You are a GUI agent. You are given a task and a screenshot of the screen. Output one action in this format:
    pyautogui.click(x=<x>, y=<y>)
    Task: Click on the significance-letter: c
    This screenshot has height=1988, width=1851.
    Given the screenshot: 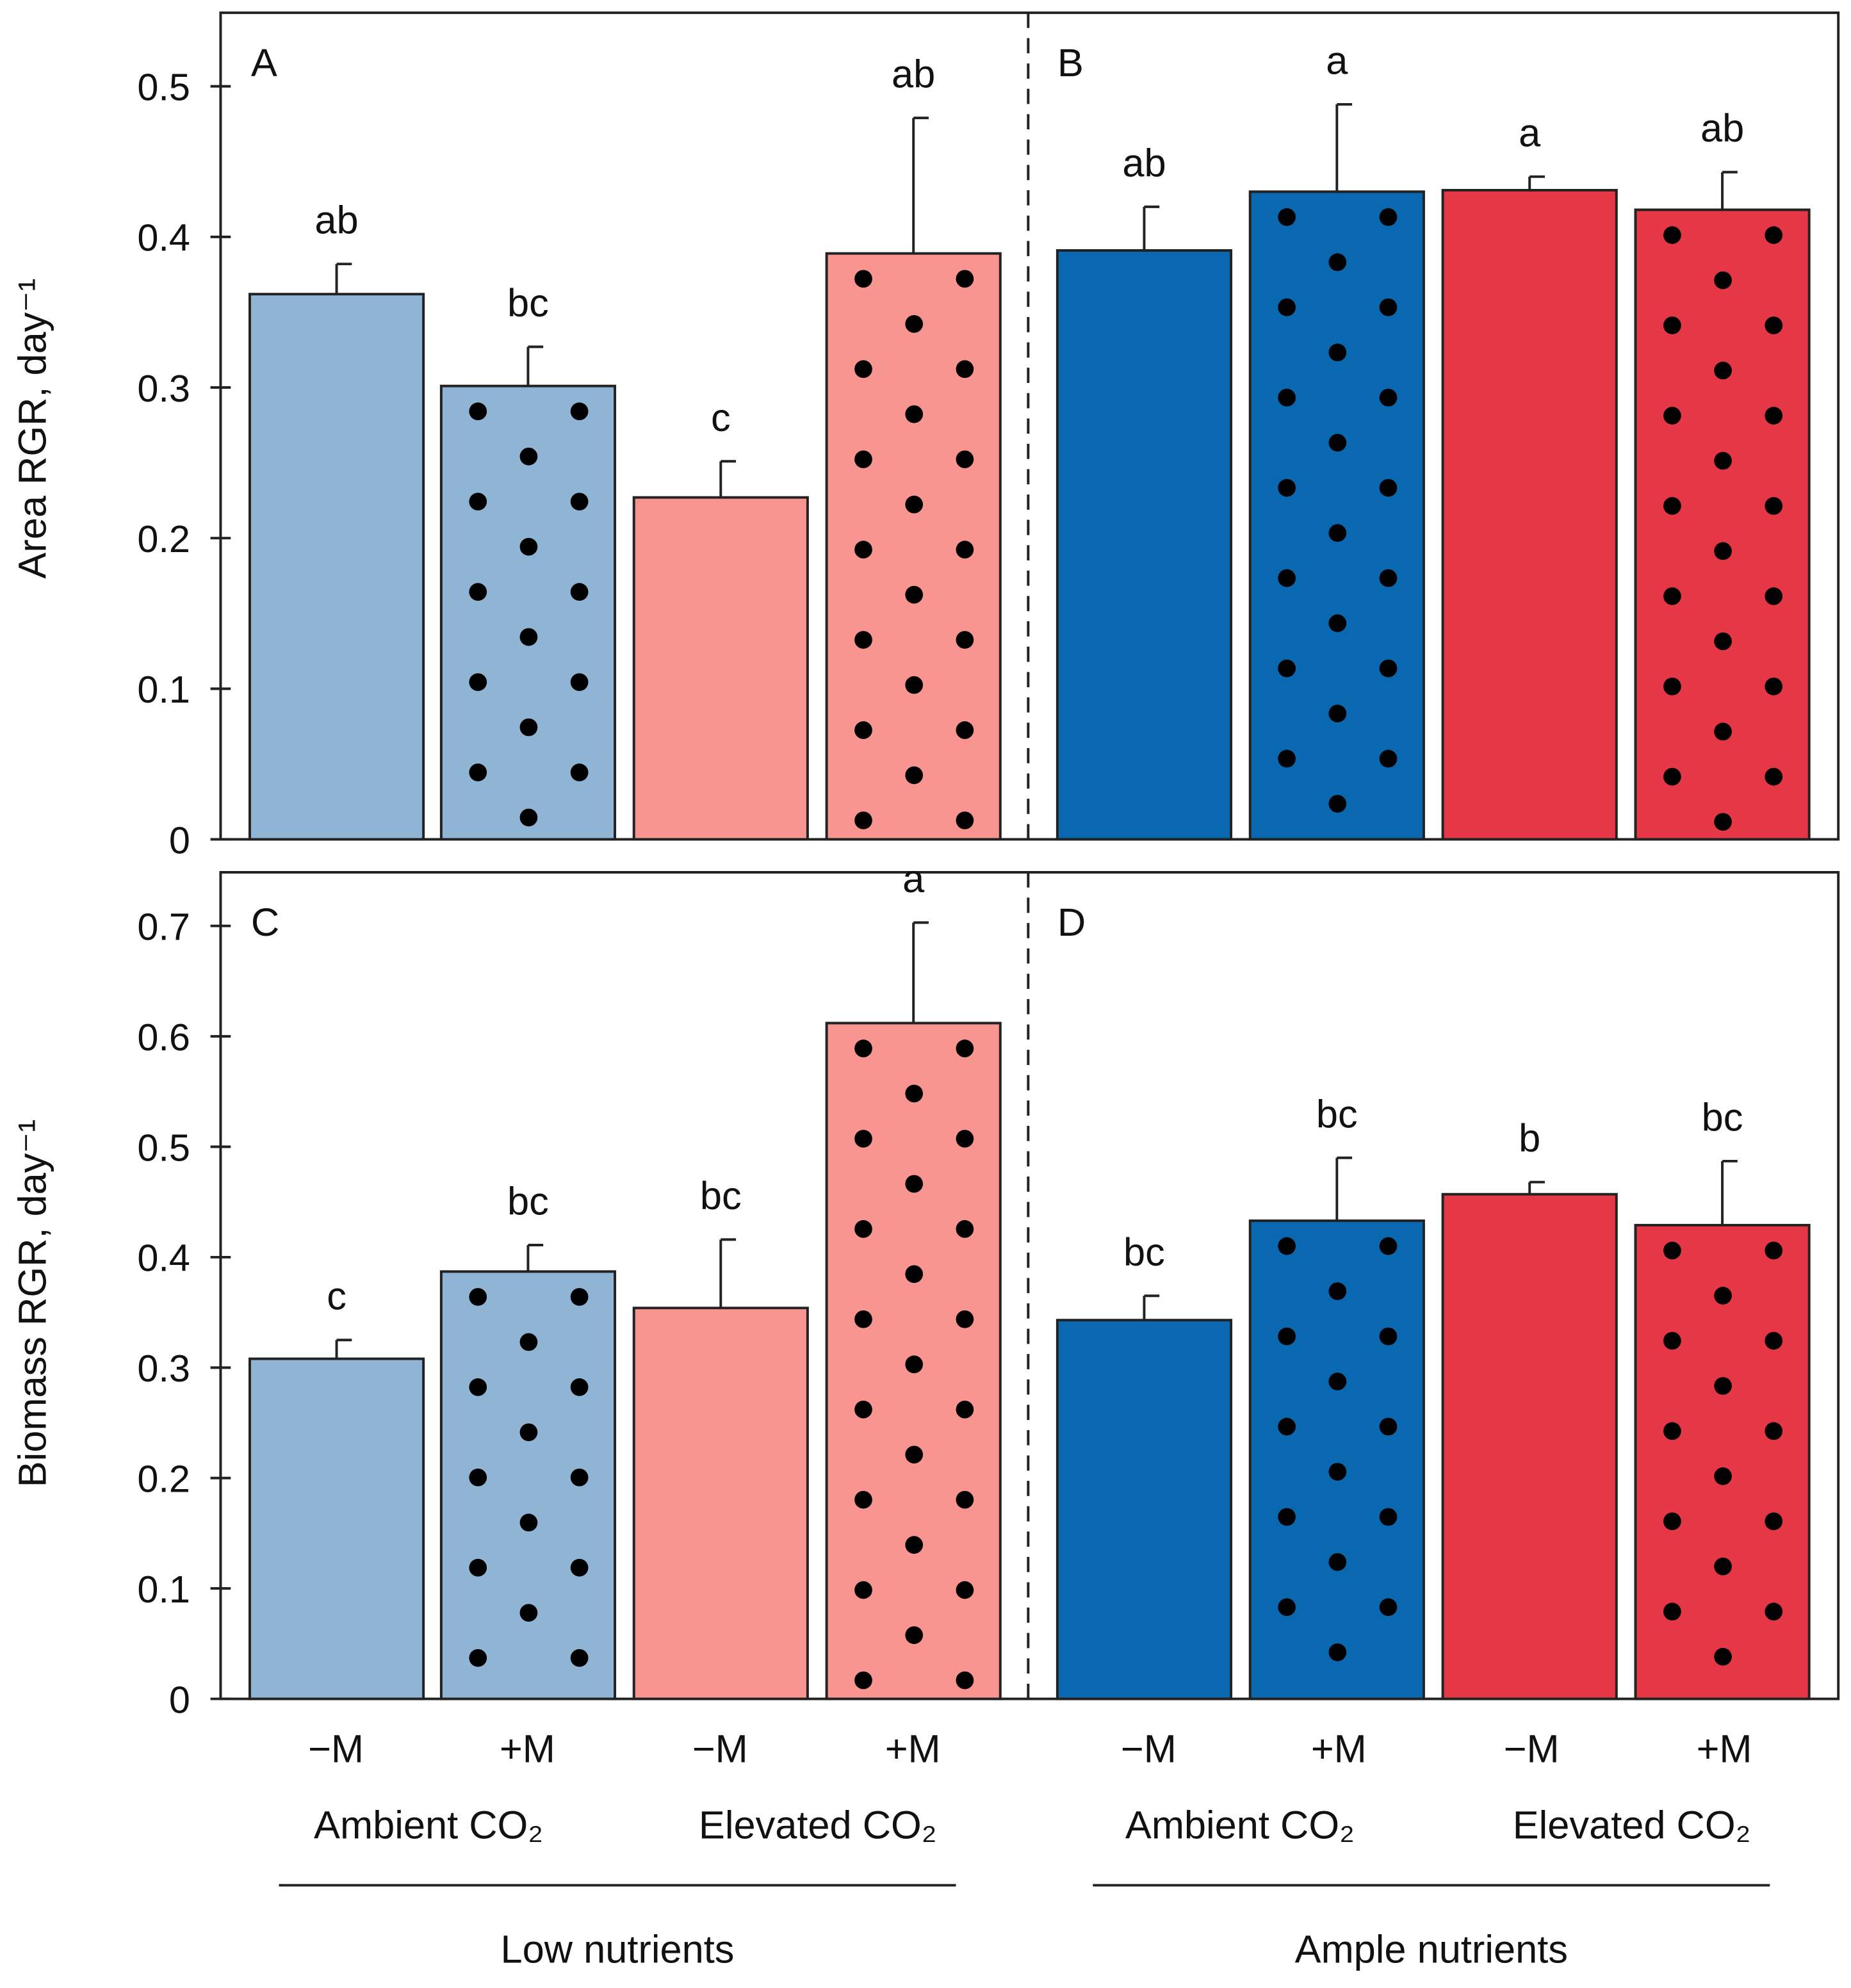 What is the action you would take?
    pyautogui.click(x=721, y=418)
    